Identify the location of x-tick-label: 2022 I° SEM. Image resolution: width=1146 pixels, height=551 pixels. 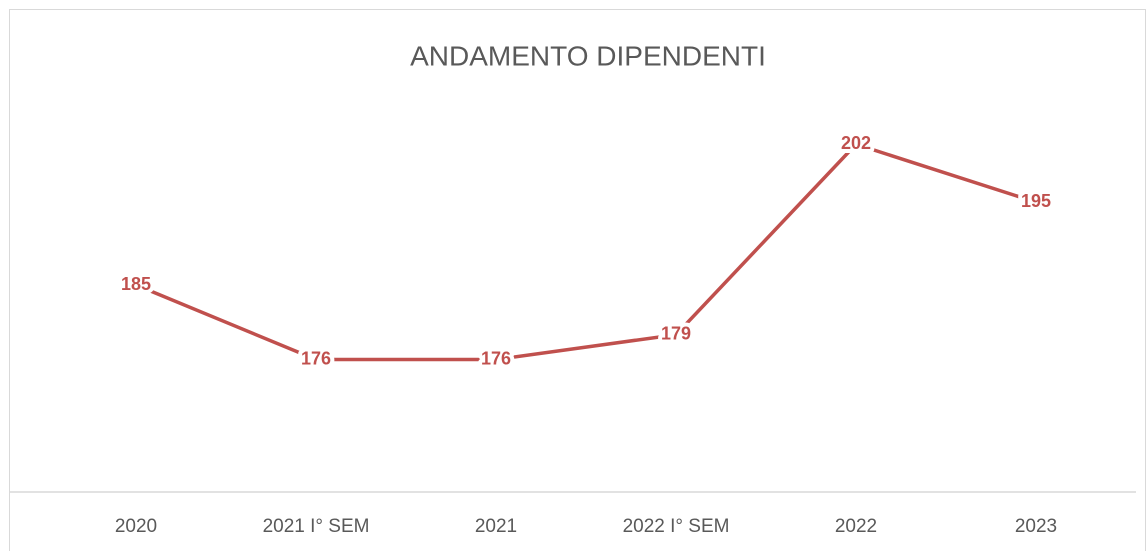
(676, 526).